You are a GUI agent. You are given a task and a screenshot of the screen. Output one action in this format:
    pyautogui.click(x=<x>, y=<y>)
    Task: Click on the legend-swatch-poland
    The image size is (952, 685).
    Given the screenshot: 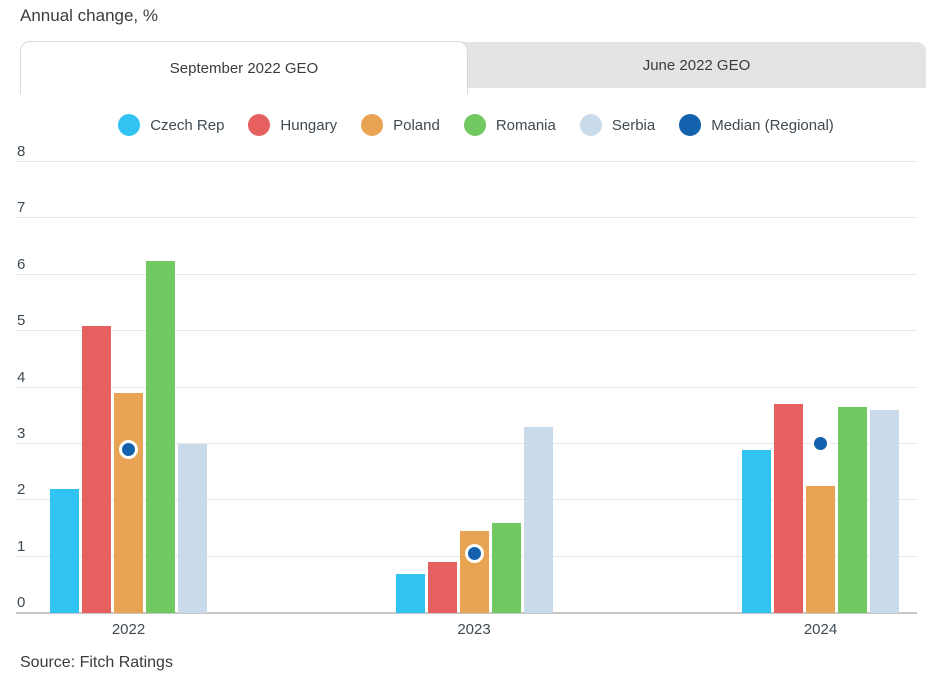 What is the action you would take?
    pyautogui.click(x=372, y=125)
    